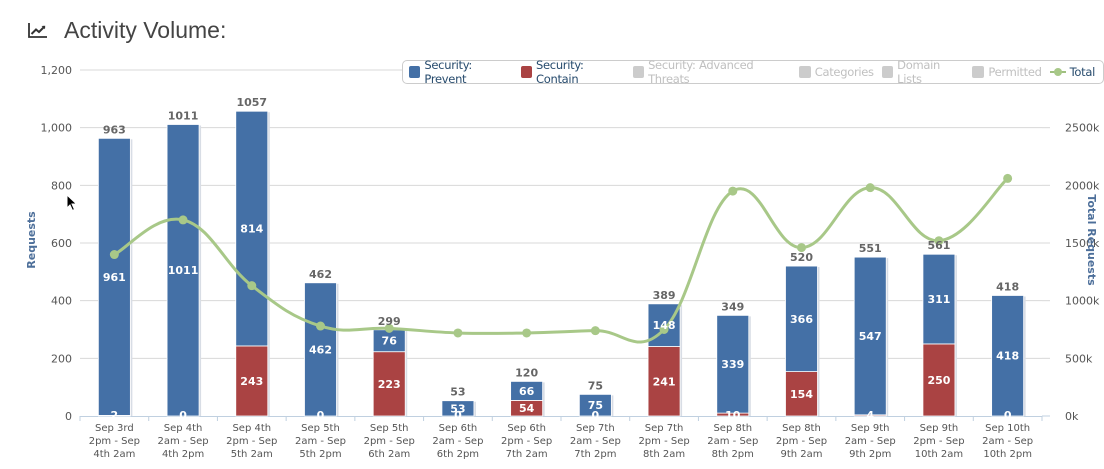 This screenshot has height=469, width=1104. Describe the element at coordinates (389, 321) in the screenshot. I see `data-label-stack-total: 299` at that location.